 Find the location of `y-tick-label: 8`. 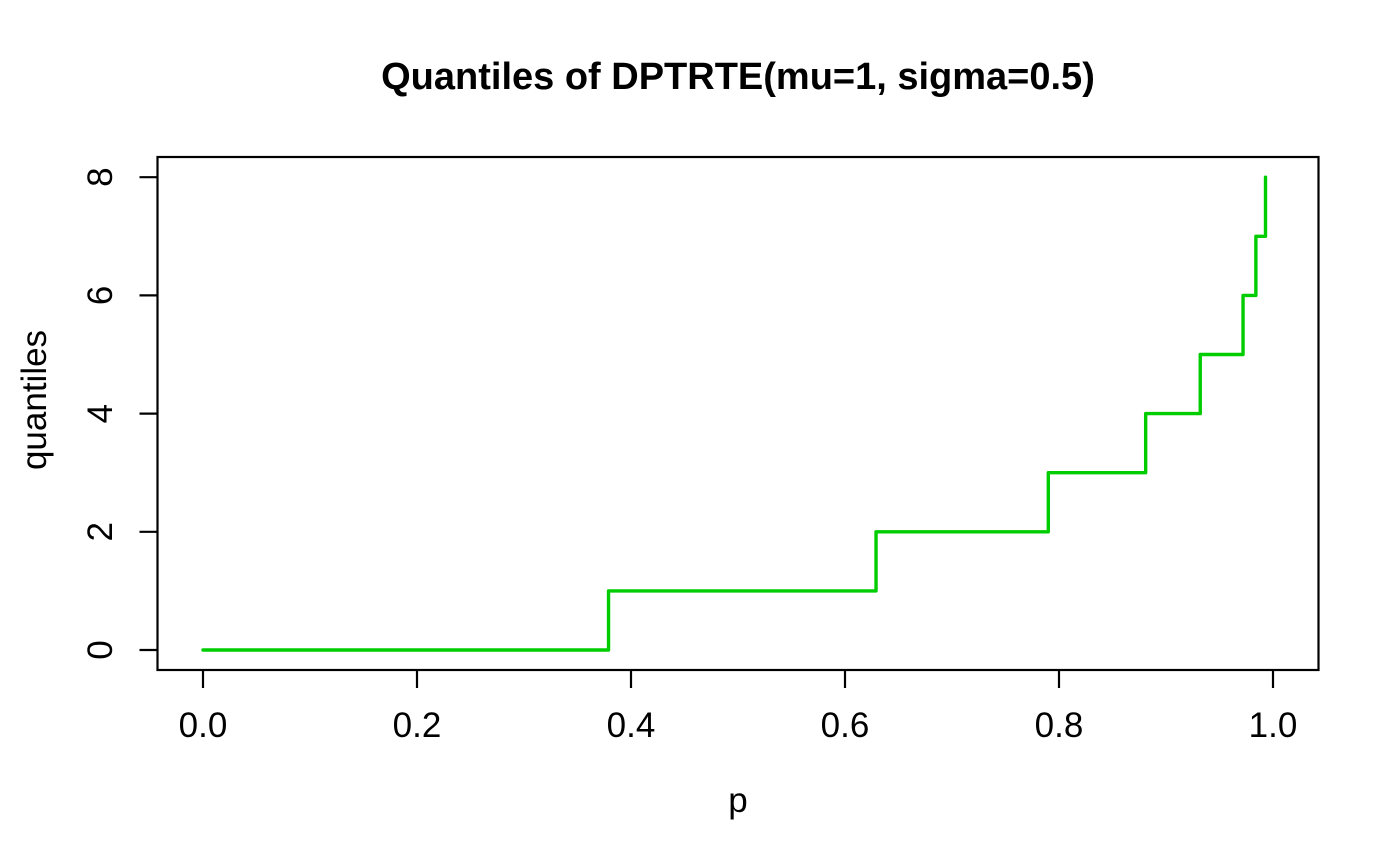

y-tick-label: 8 is located at coordinates (100, 176).